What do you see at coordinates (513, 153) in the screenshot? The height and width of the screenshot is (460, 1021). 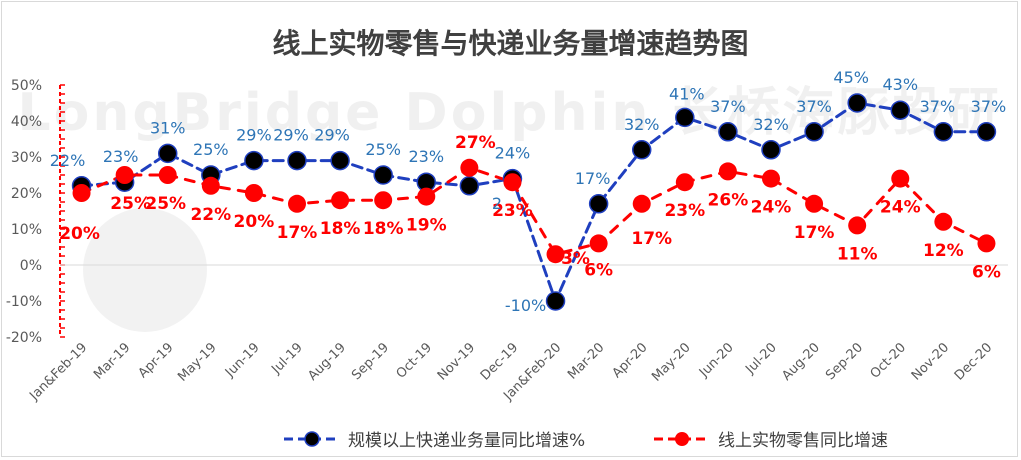 I see `data-label-series1: 24%` at bounding box center [513, 153].